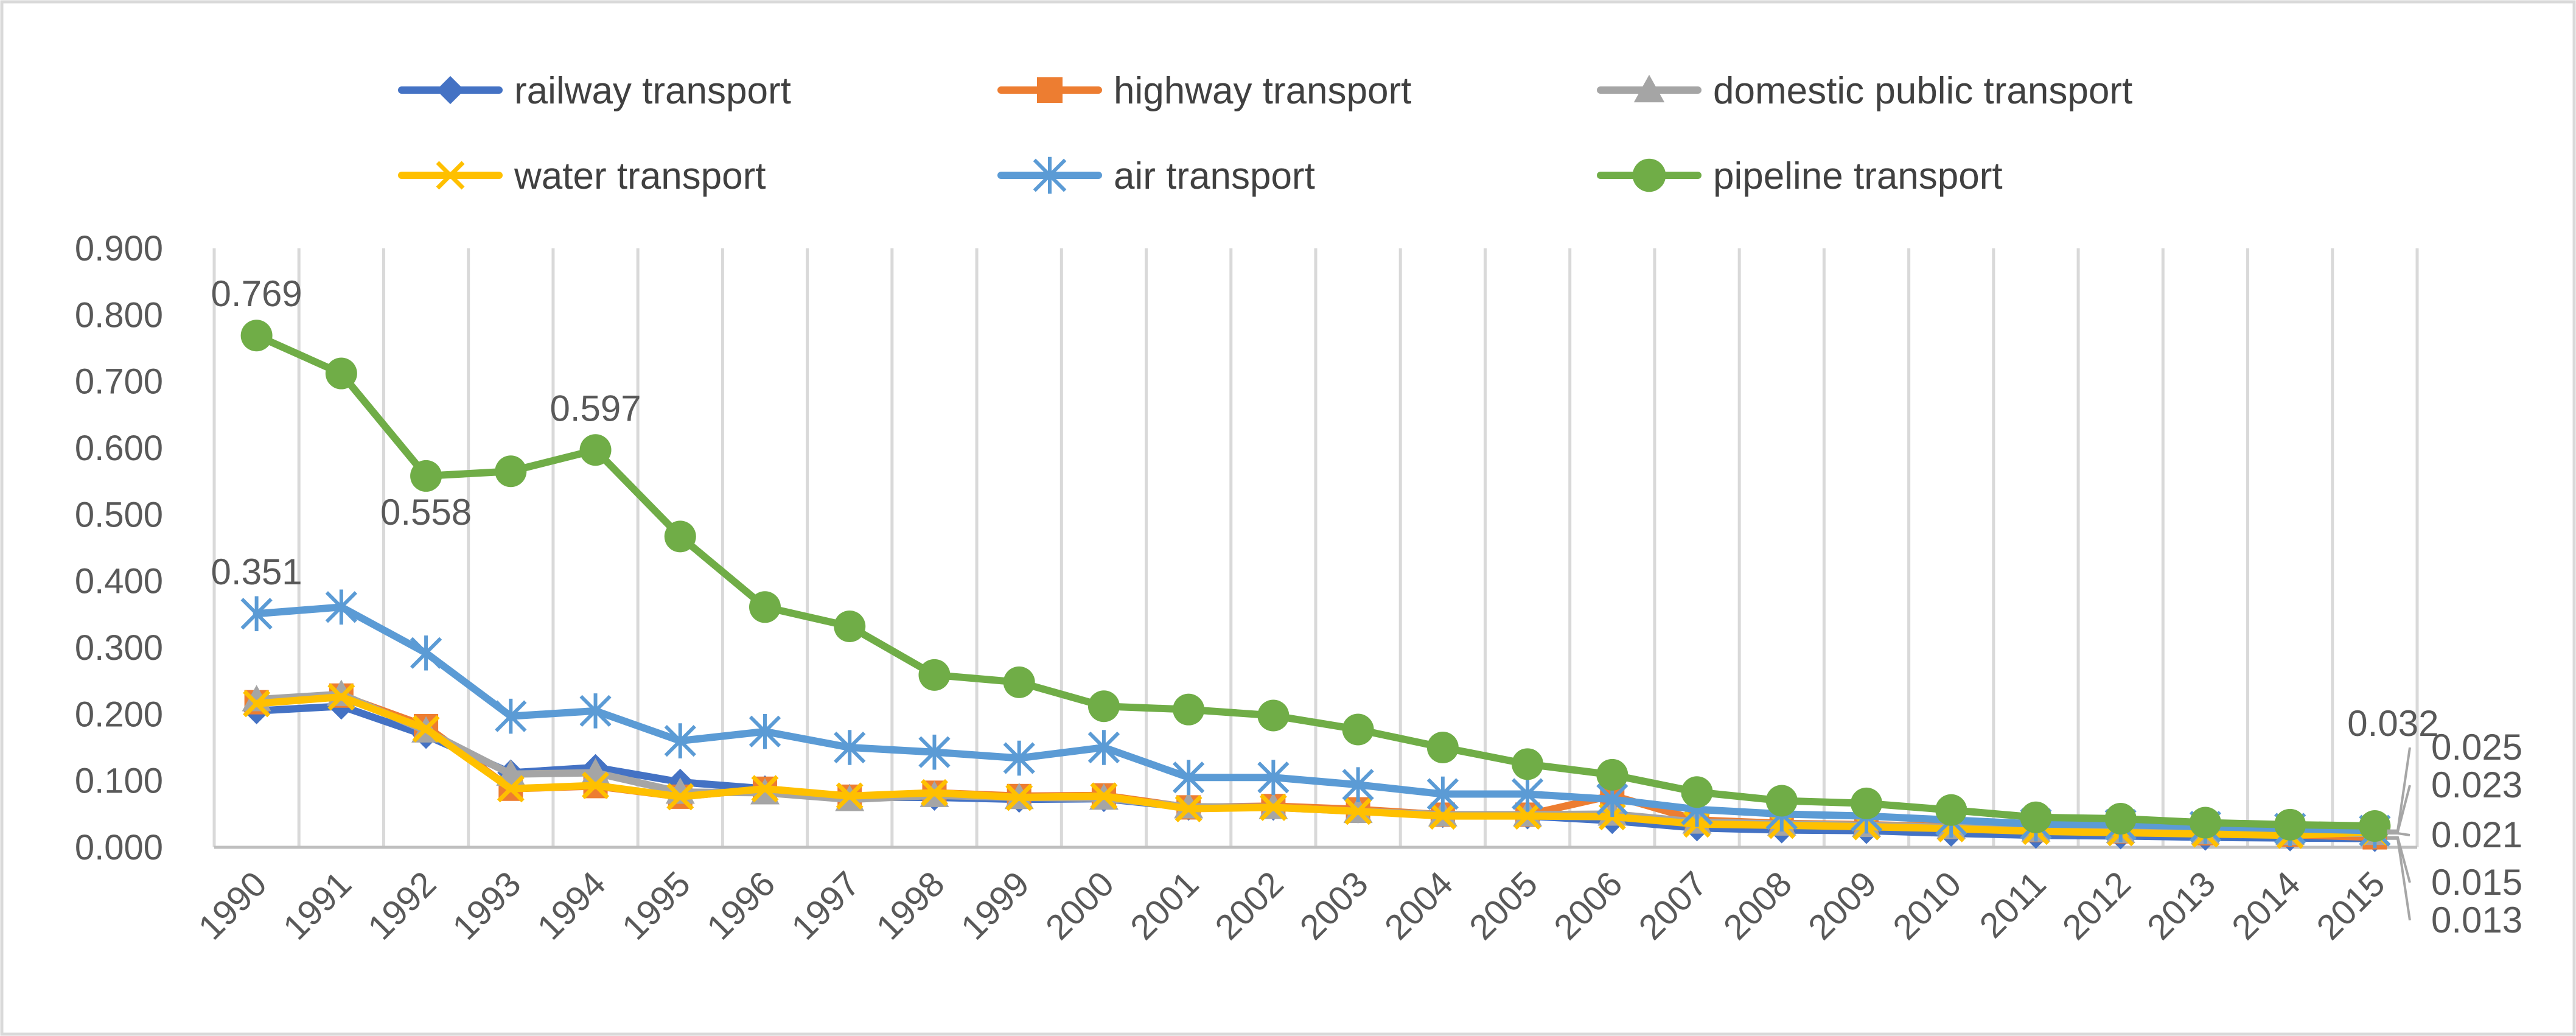 Image resolution: width=2576 pixels, height=1036 pixels. I want to click on legend-item-water-transport: water transport, so click(582, 176).